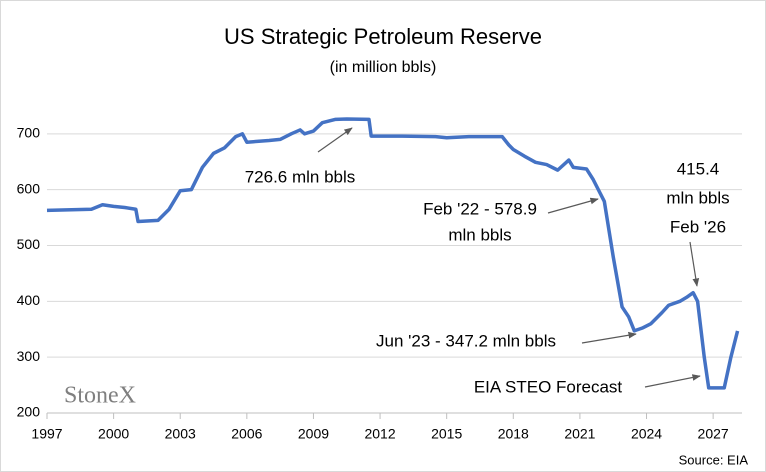  I want to click on x-tick-label: 2009, so click(313, 434).